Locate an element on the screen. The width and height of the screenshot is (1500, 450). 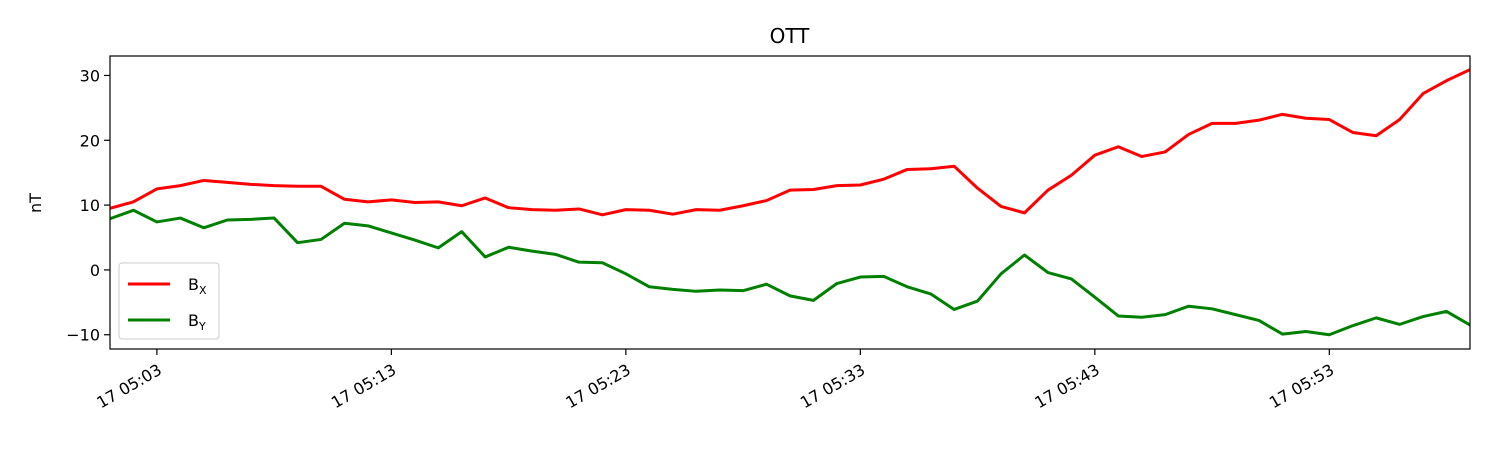
chart-title: OTT is located at coordinates (790, 36).